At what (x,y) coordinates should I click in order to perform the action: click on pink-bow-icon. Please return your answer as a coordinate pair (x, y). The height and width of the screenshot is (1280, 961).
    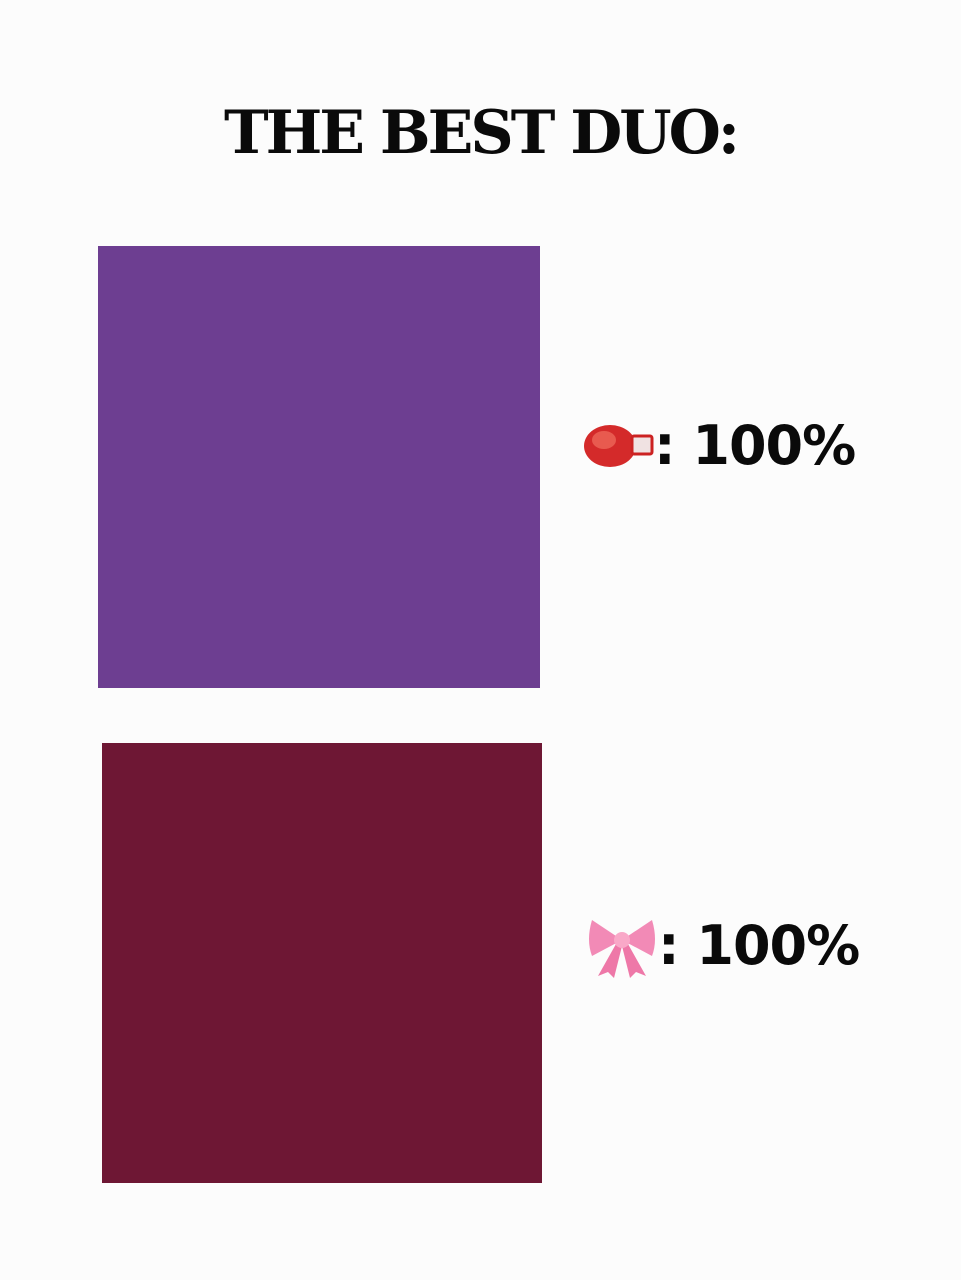
    Looking at the image, I should click on (622, 945).